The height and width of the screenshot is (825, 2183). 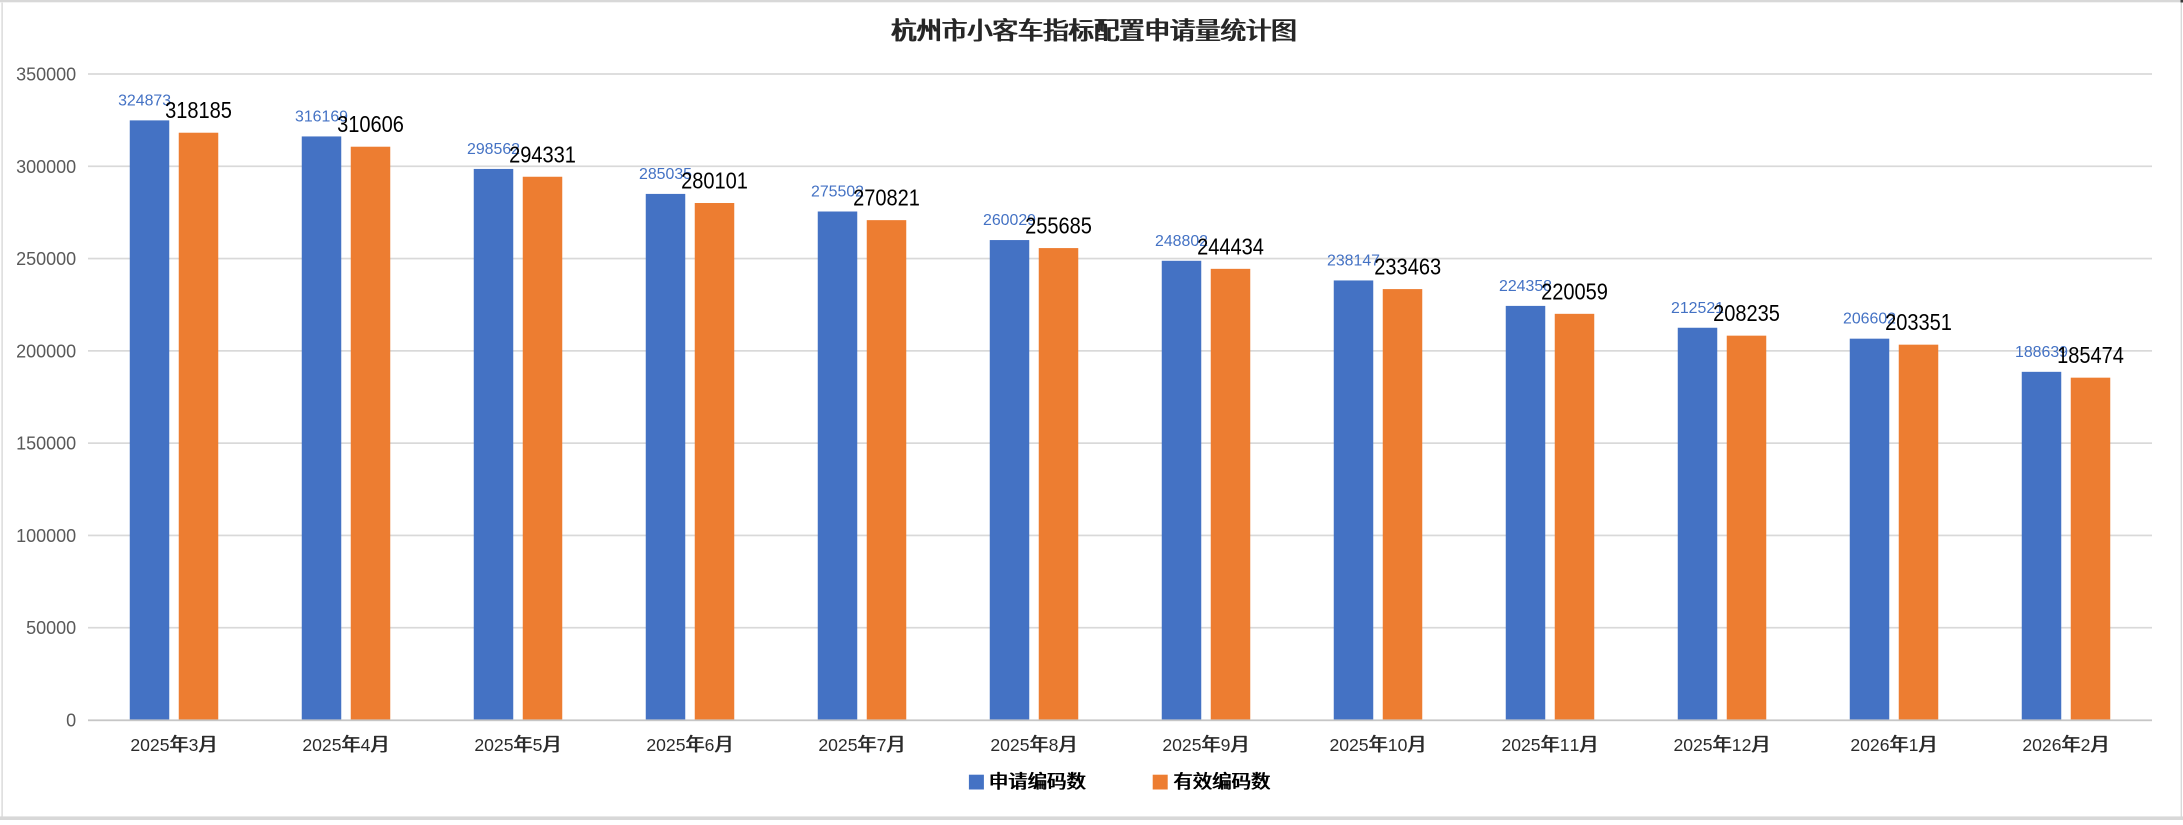 I want to click on svg-text: 185474, so click(x=2090, y=355).